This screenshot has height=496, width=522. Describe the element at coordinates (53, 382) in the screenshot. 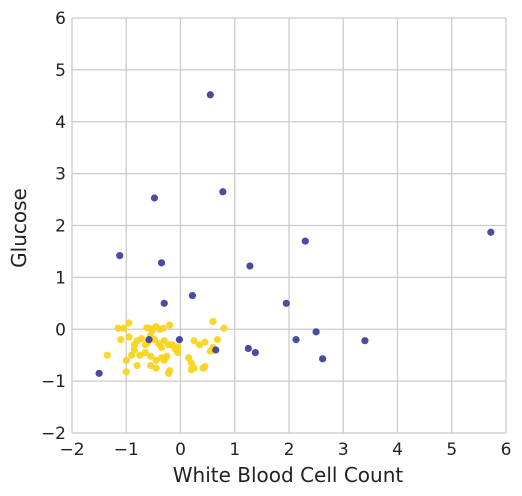

I see `y-tick-label: −1` at that location.